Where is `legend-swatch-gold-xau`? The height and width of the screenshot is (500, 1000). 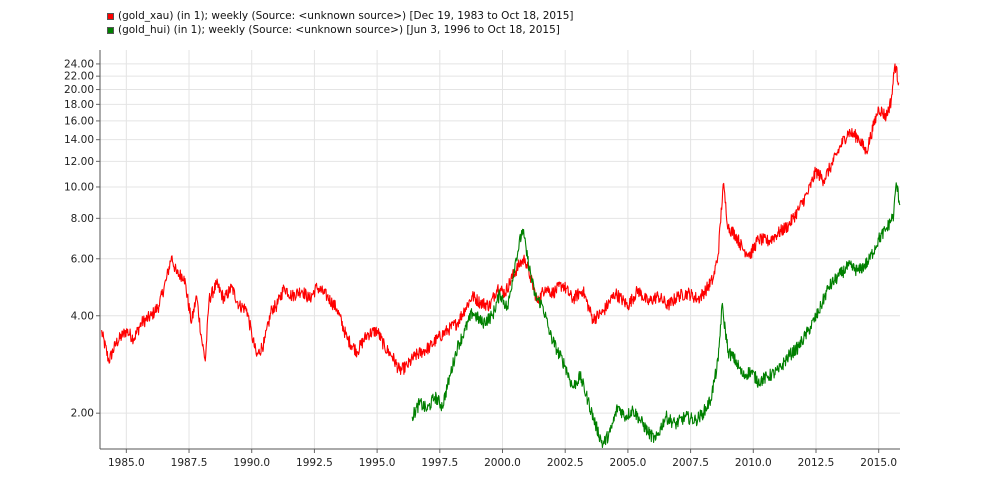 legend-swatch-gold-xau is located at coordinates (110, 16).